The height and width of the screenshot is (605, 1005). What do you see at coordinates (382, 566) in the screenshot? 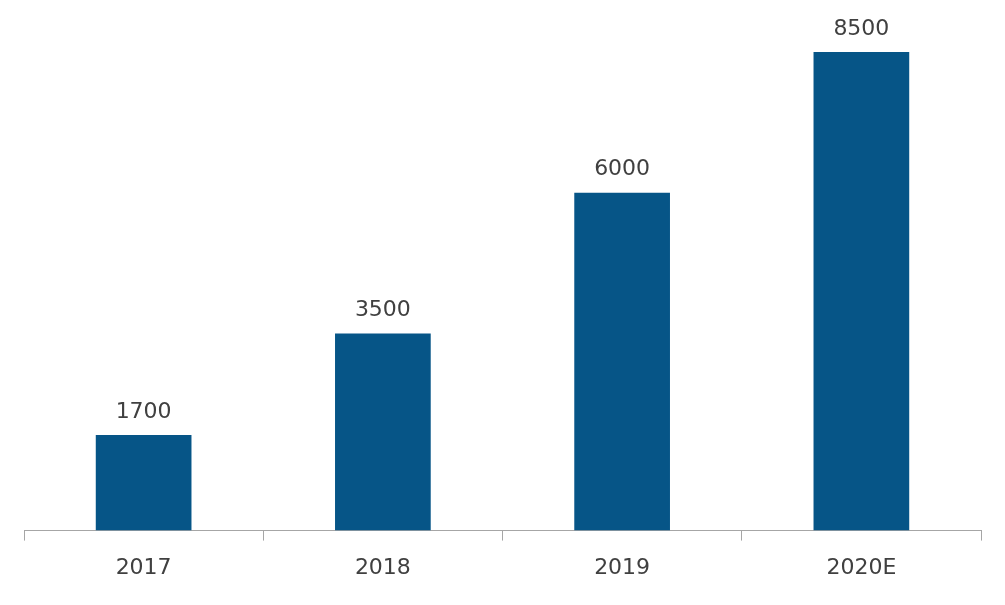
I see `x-tick-label: 2018` at bounding box center [382, 566].